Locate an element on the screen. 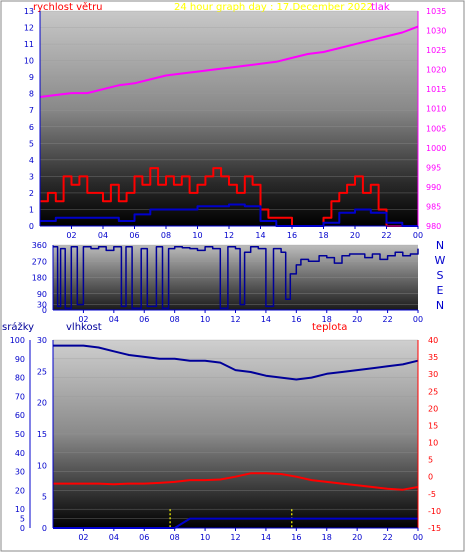  direction-axis-tick-label: 0 is located at coordinates (44, 310).